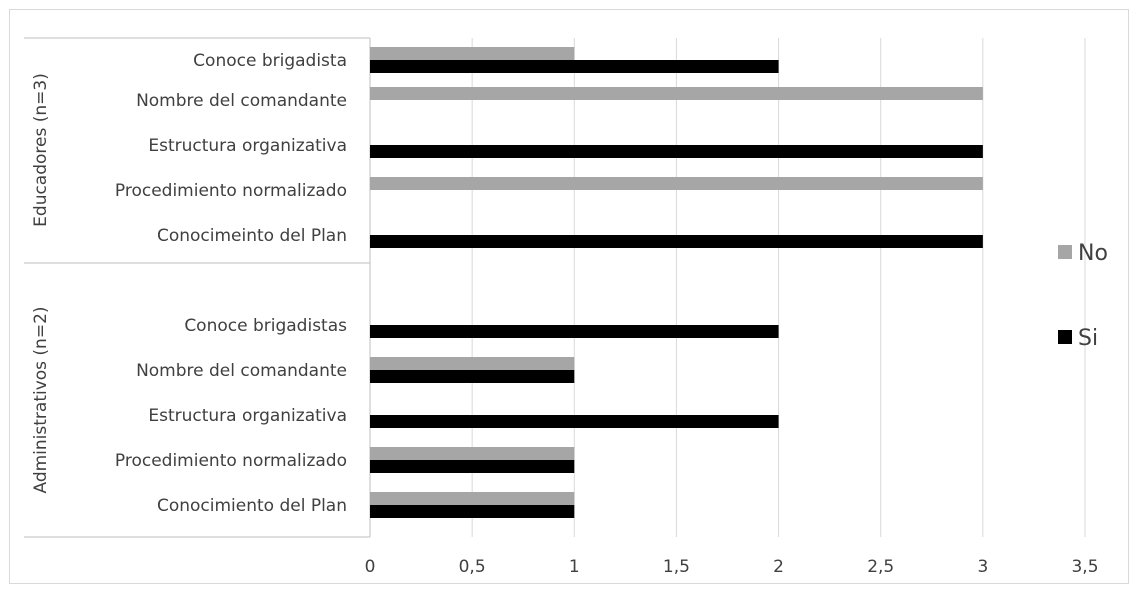 The image size is (1138, 598). Describe the element at coordinates (265, 326) in the screenshot. I see `category-label: Conoce brigadistas` at that location.